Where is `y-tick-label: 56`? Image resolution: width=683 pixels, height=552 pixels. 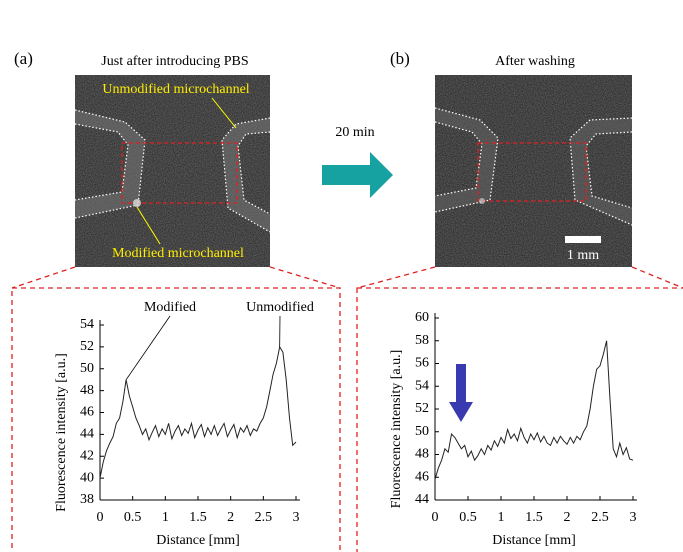
y-tick-label: 56 is located at coordinates (422, 363).